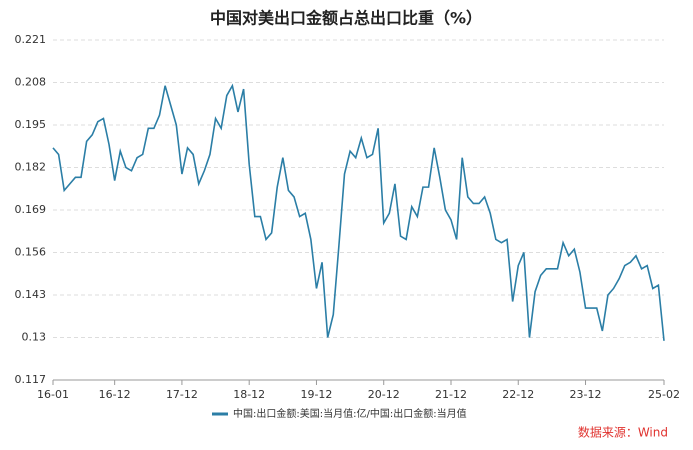 The width and height of the screenshot is (693, 450). Describe the element at coordinates (53, 394) in the screenshot. I see `x-tick-label: 16-01` at that location.